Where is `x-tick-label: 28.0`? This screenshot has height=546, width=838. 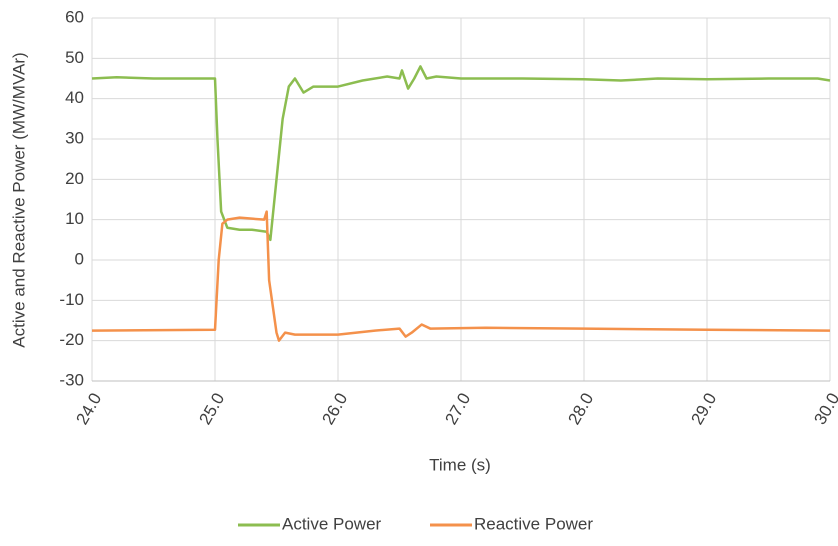 x-tick-label: 28.0 is located at coordinates (580, 409).